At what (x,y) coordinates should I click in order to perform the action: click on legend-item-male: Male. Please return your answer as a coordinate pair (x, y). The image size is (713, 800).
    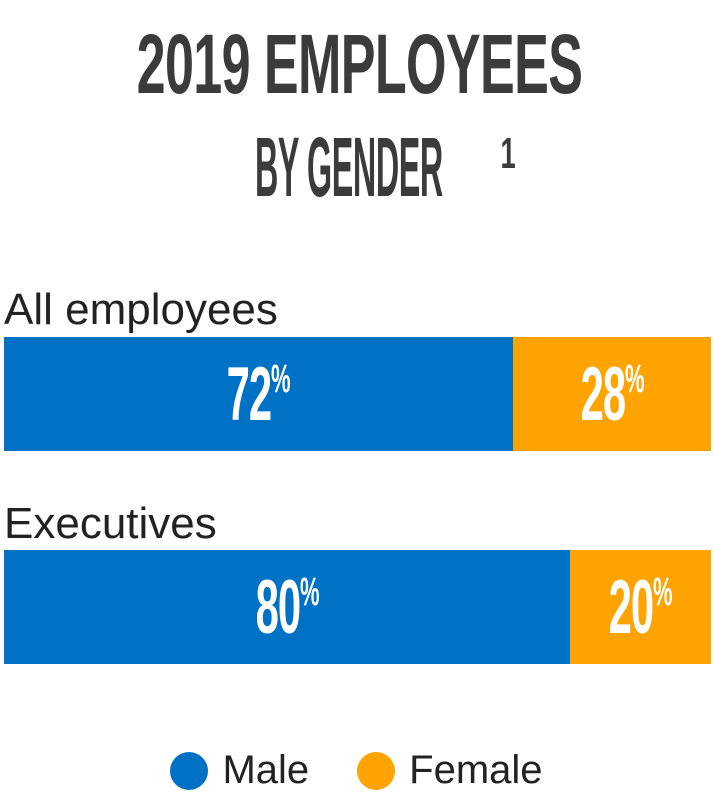
    Looking at the image, I should click on (239, 770).